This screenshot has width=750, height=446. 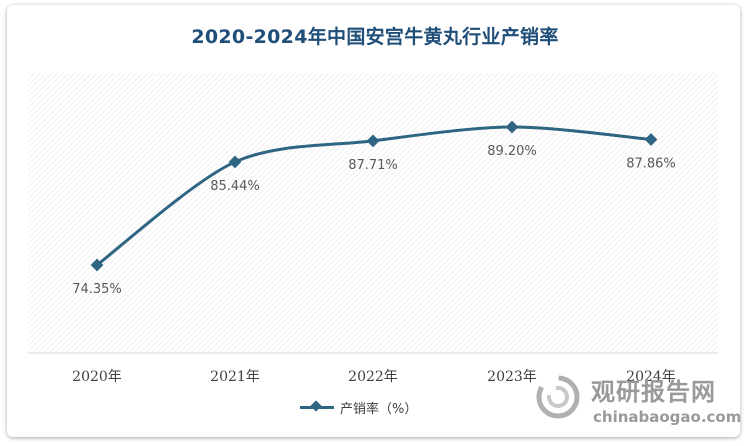 I want to click on x-tick-label: 2021年, so click(x=235, y=377).